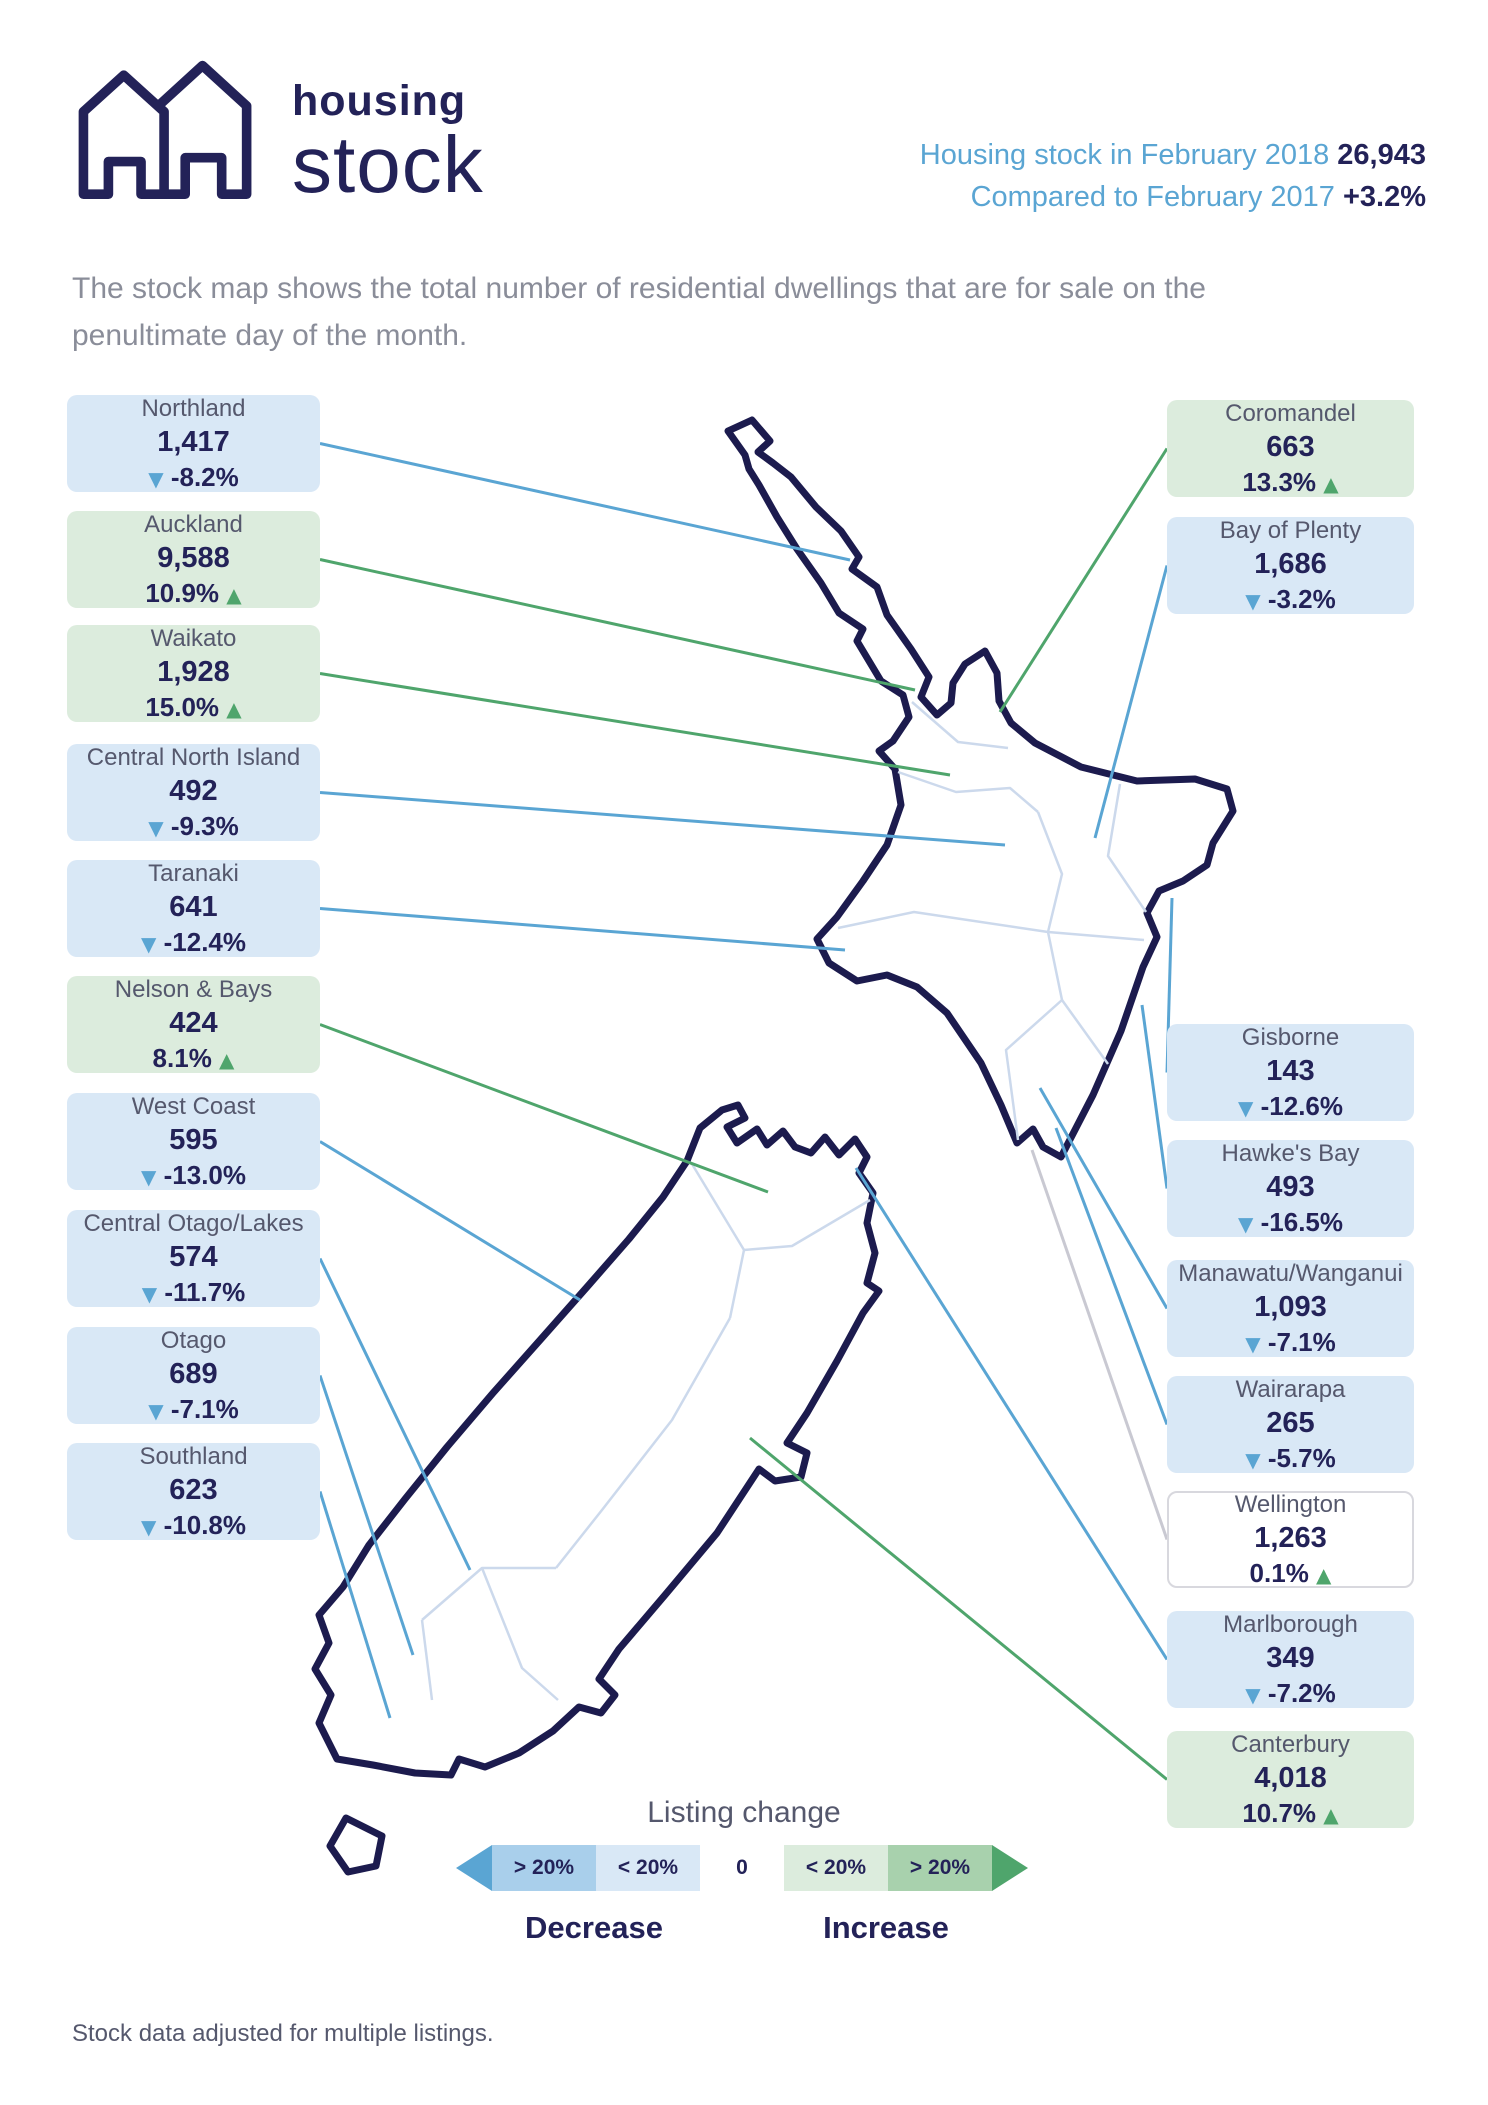 The height and width of the screenshot is (2105, 1488). I want to click on region-card-central-north-island: Central North Island 492 ▼ -9.3%, so click(193, 792).